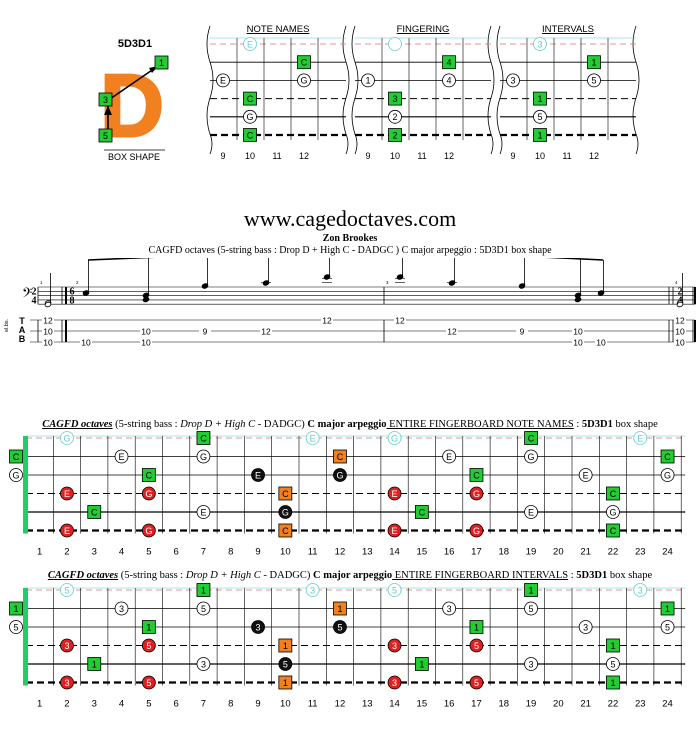  Describe the element at coordinates (121, 704) in the screenshot. I see `fret-number: 4` at that location.